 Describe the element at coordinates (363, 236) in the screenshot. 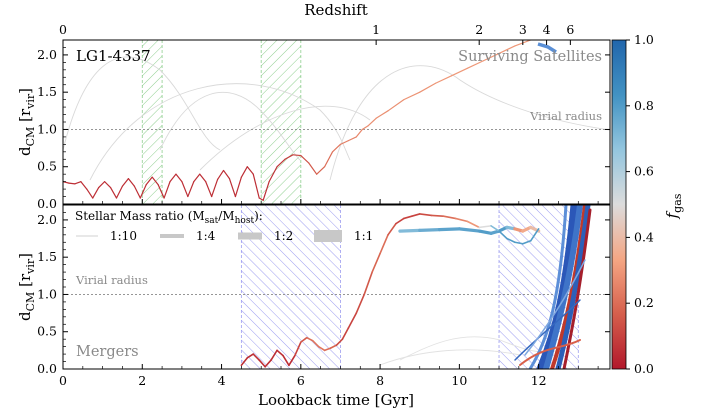

I see `legend-label-1-1: 1:1` at that location.